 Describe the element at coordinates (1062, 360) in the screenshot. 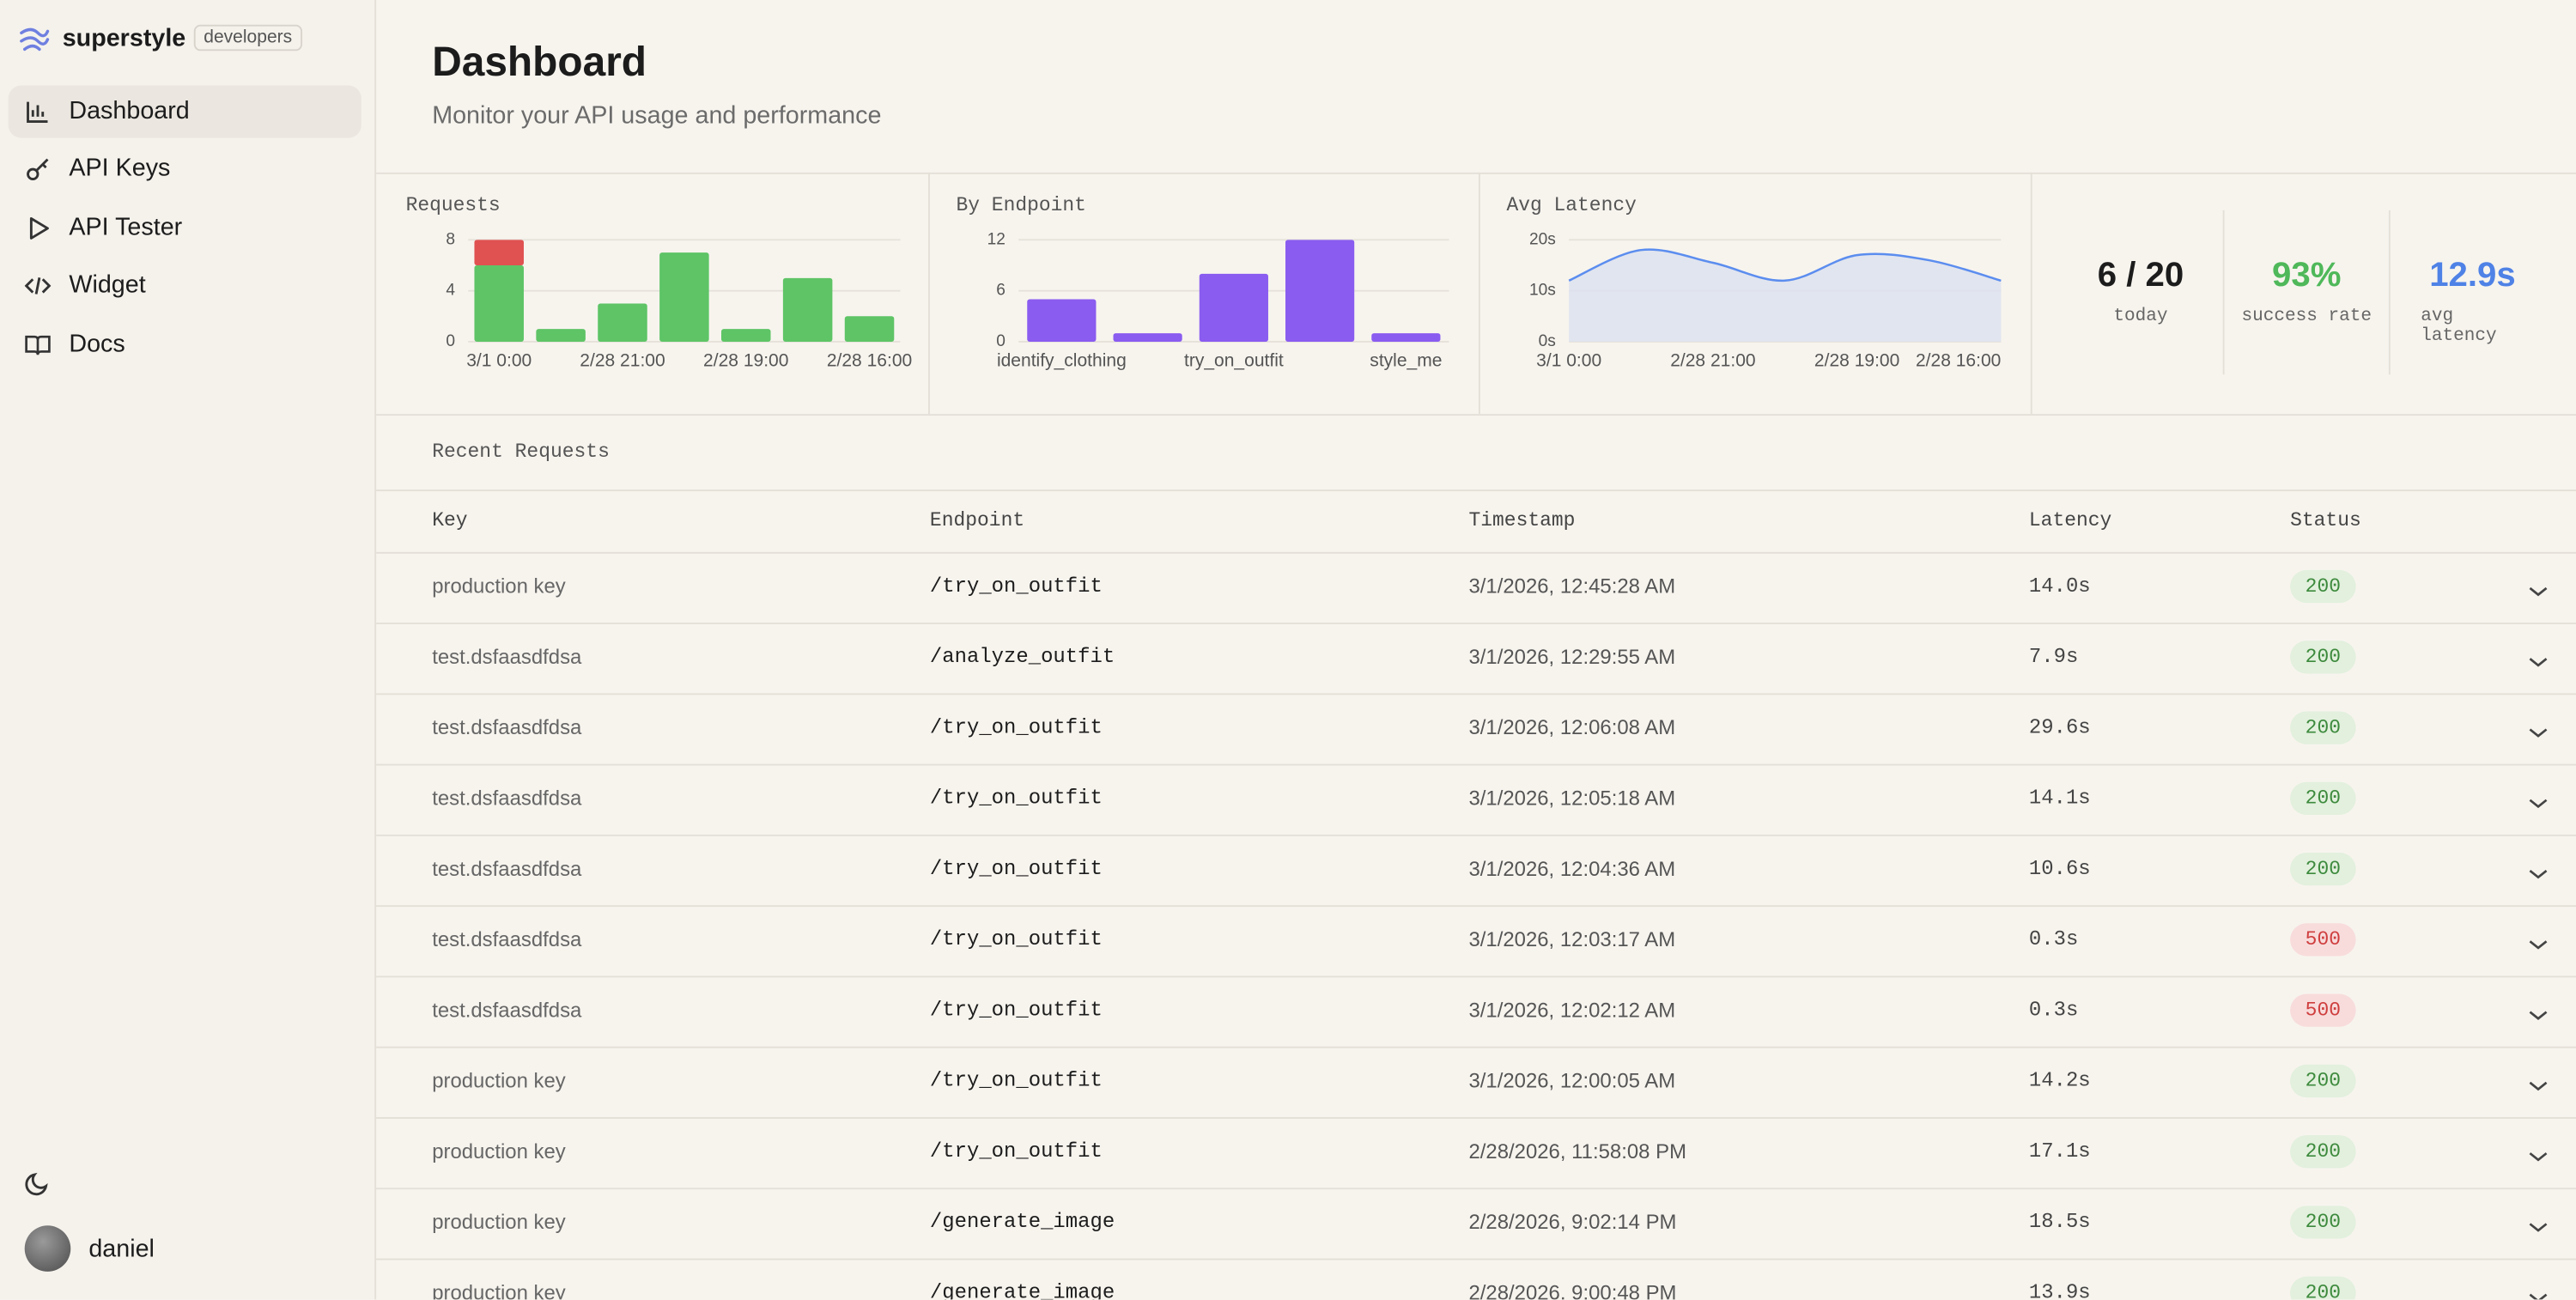

I see `x-tick-label: identify_clothing` at that location.